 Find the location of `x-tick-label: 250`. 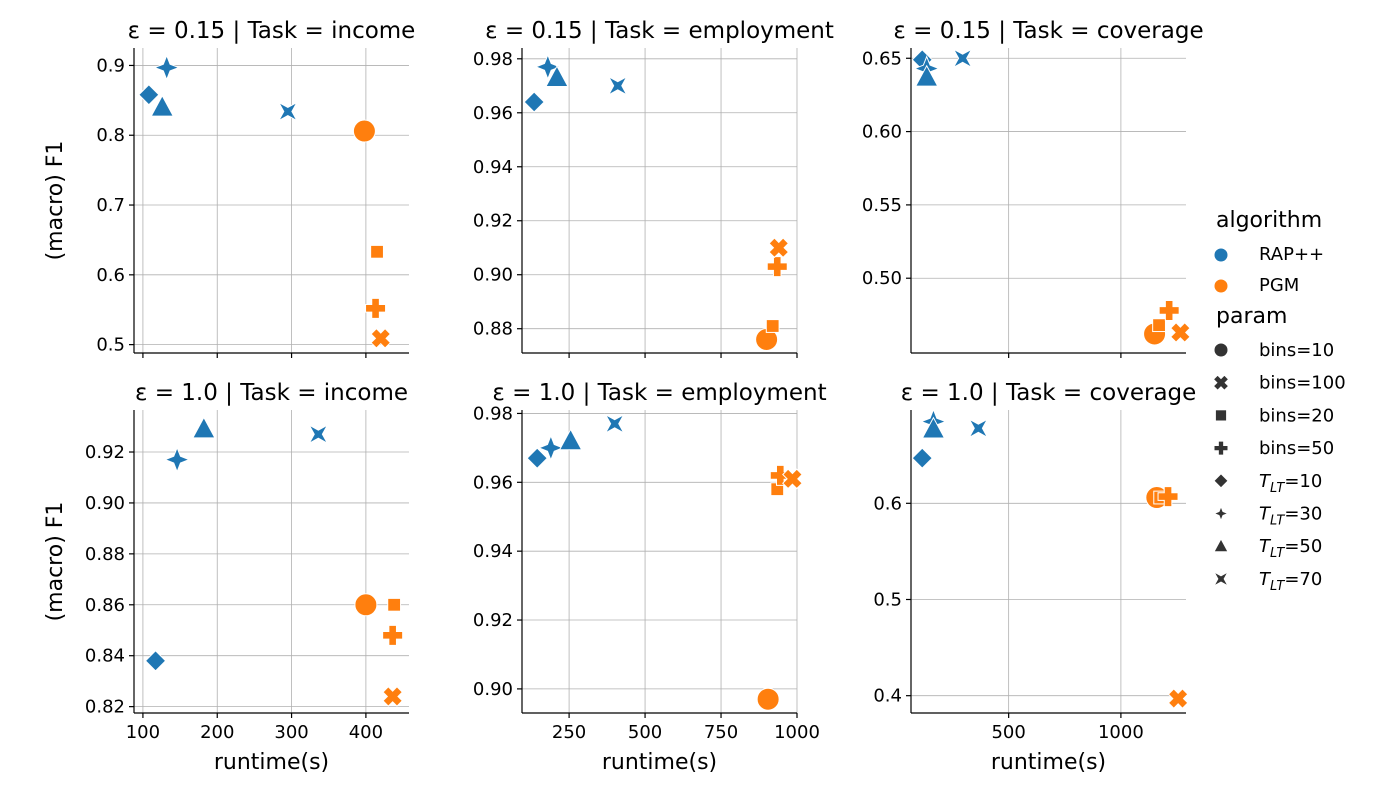

x-tick-label: 250 is located at coordinates (569, 732).